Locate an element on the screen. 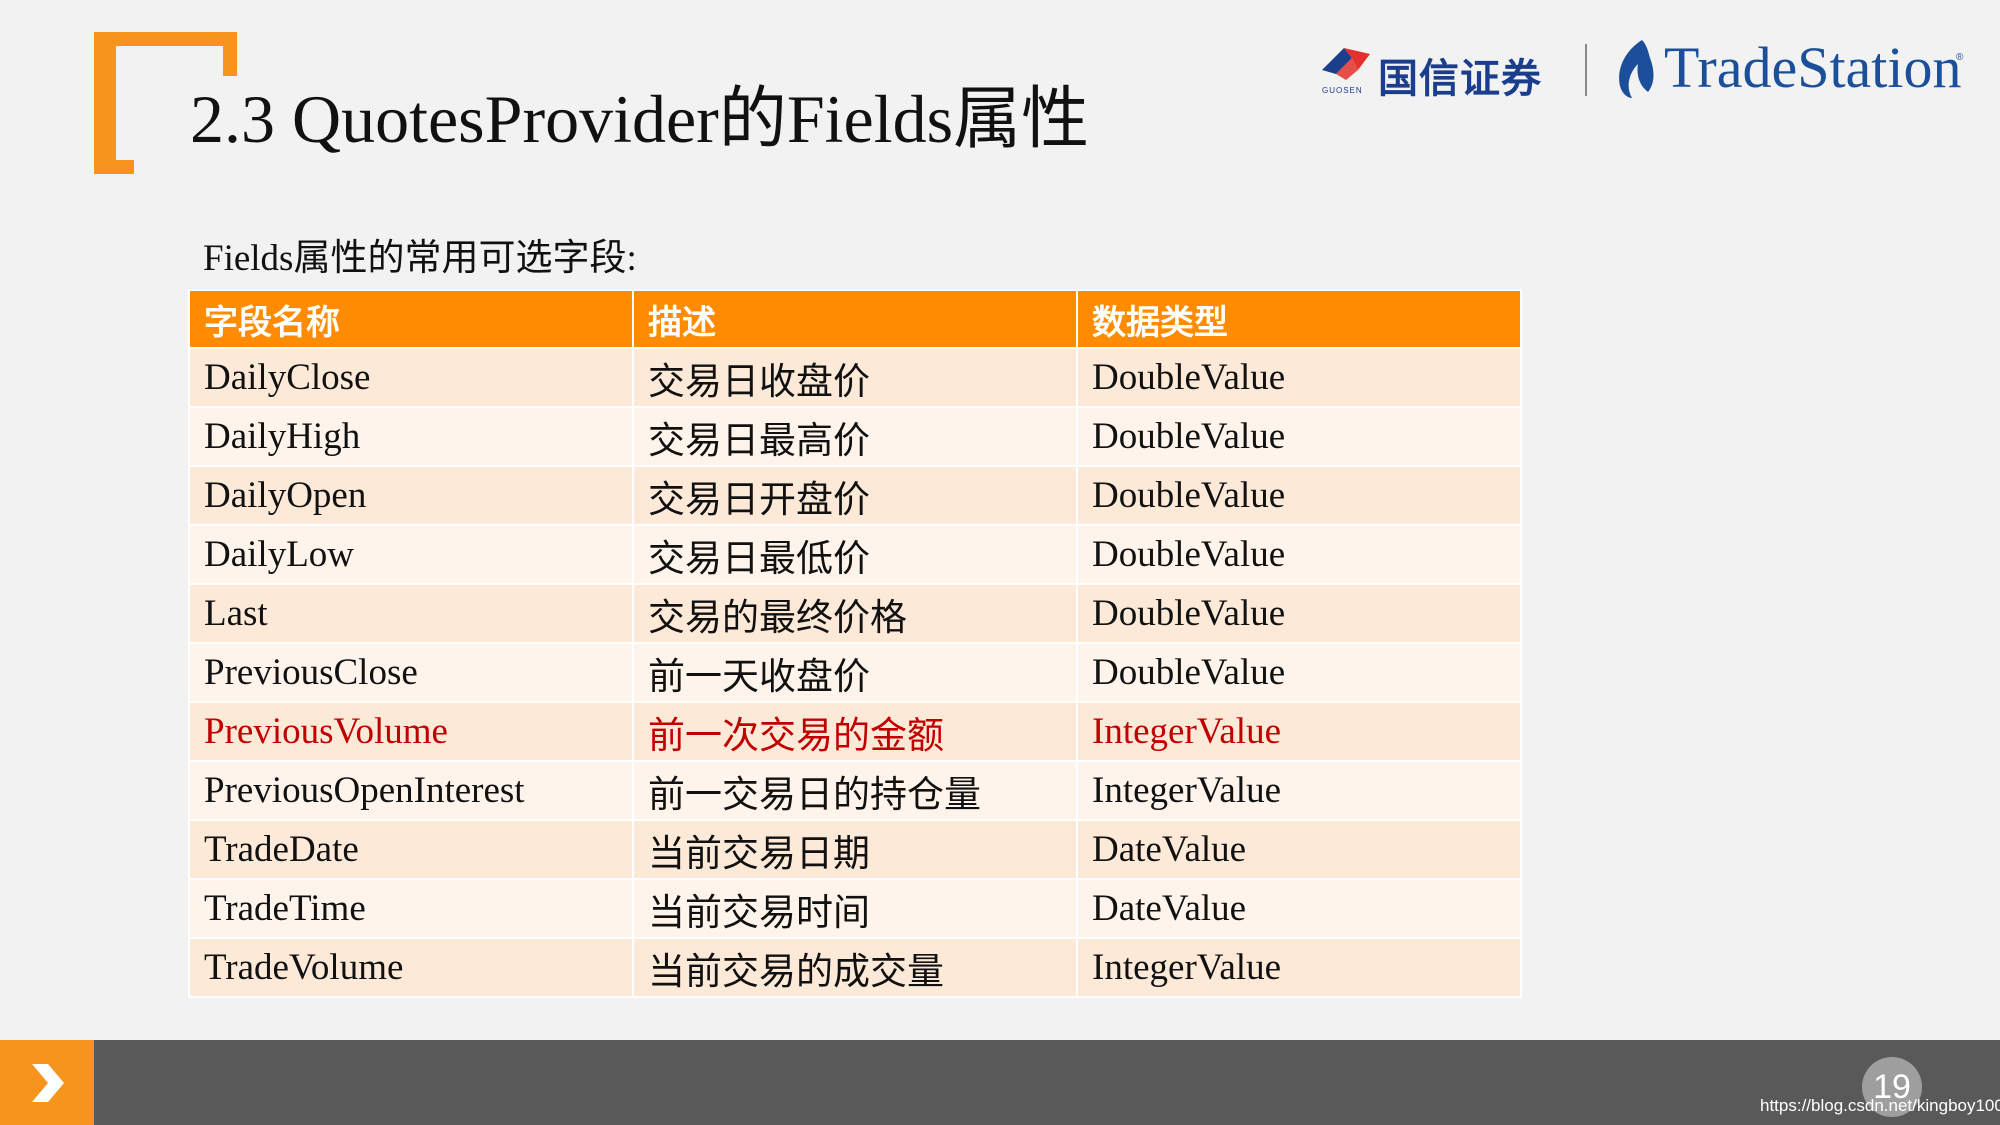 This screenshot has width=2000, height=1125. description-cell: 前一天收盘价 is located at coordinates (855, 672).